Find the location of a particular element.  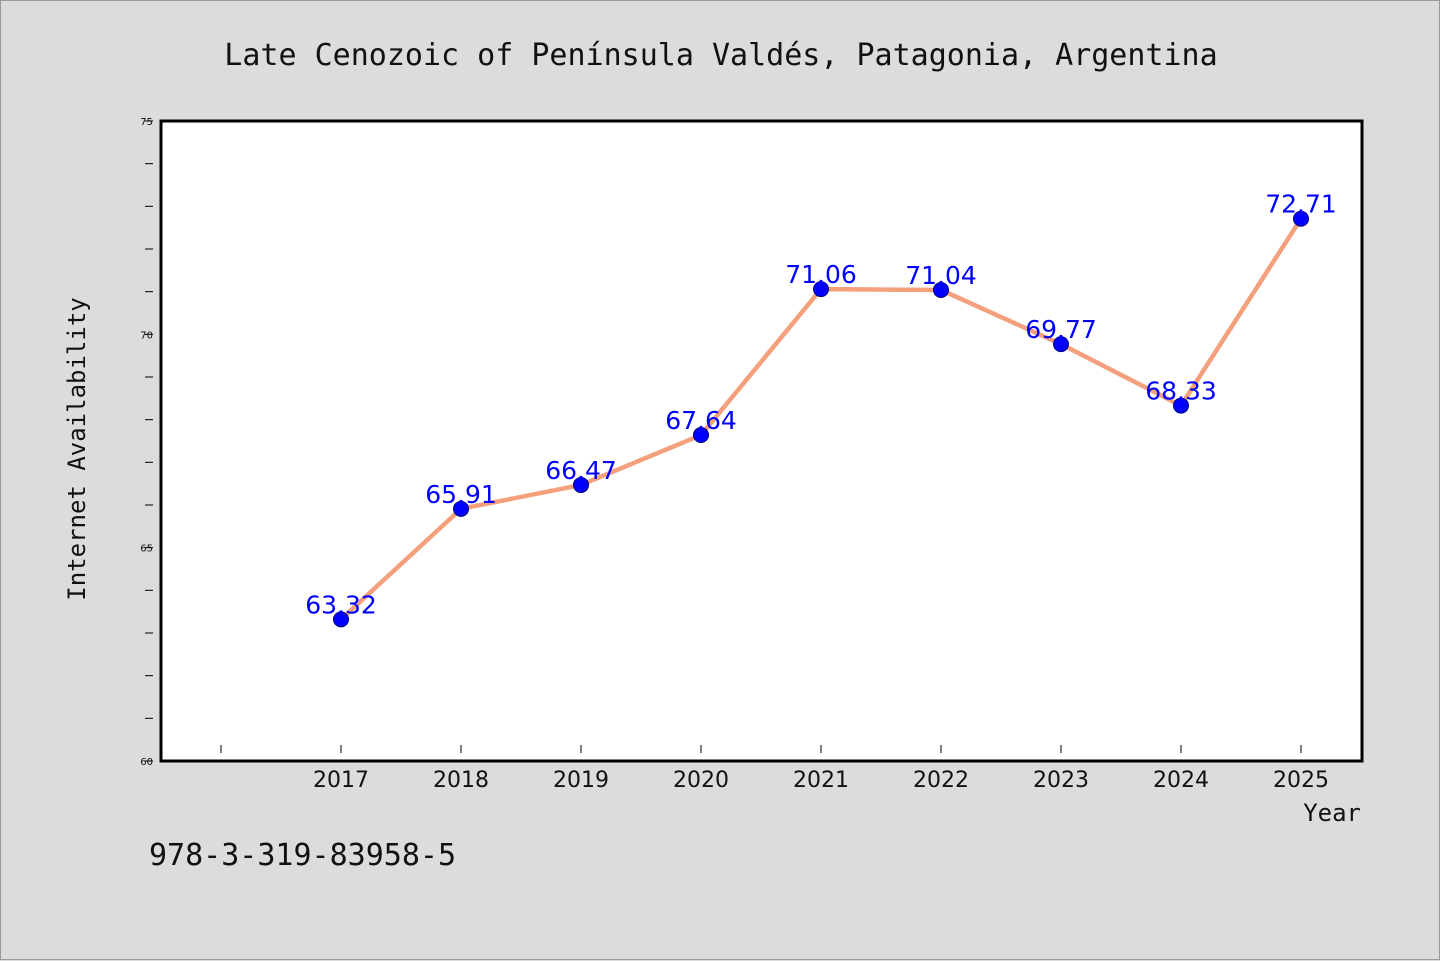

data-label: 67.64 is located at coordinates (701, 420).